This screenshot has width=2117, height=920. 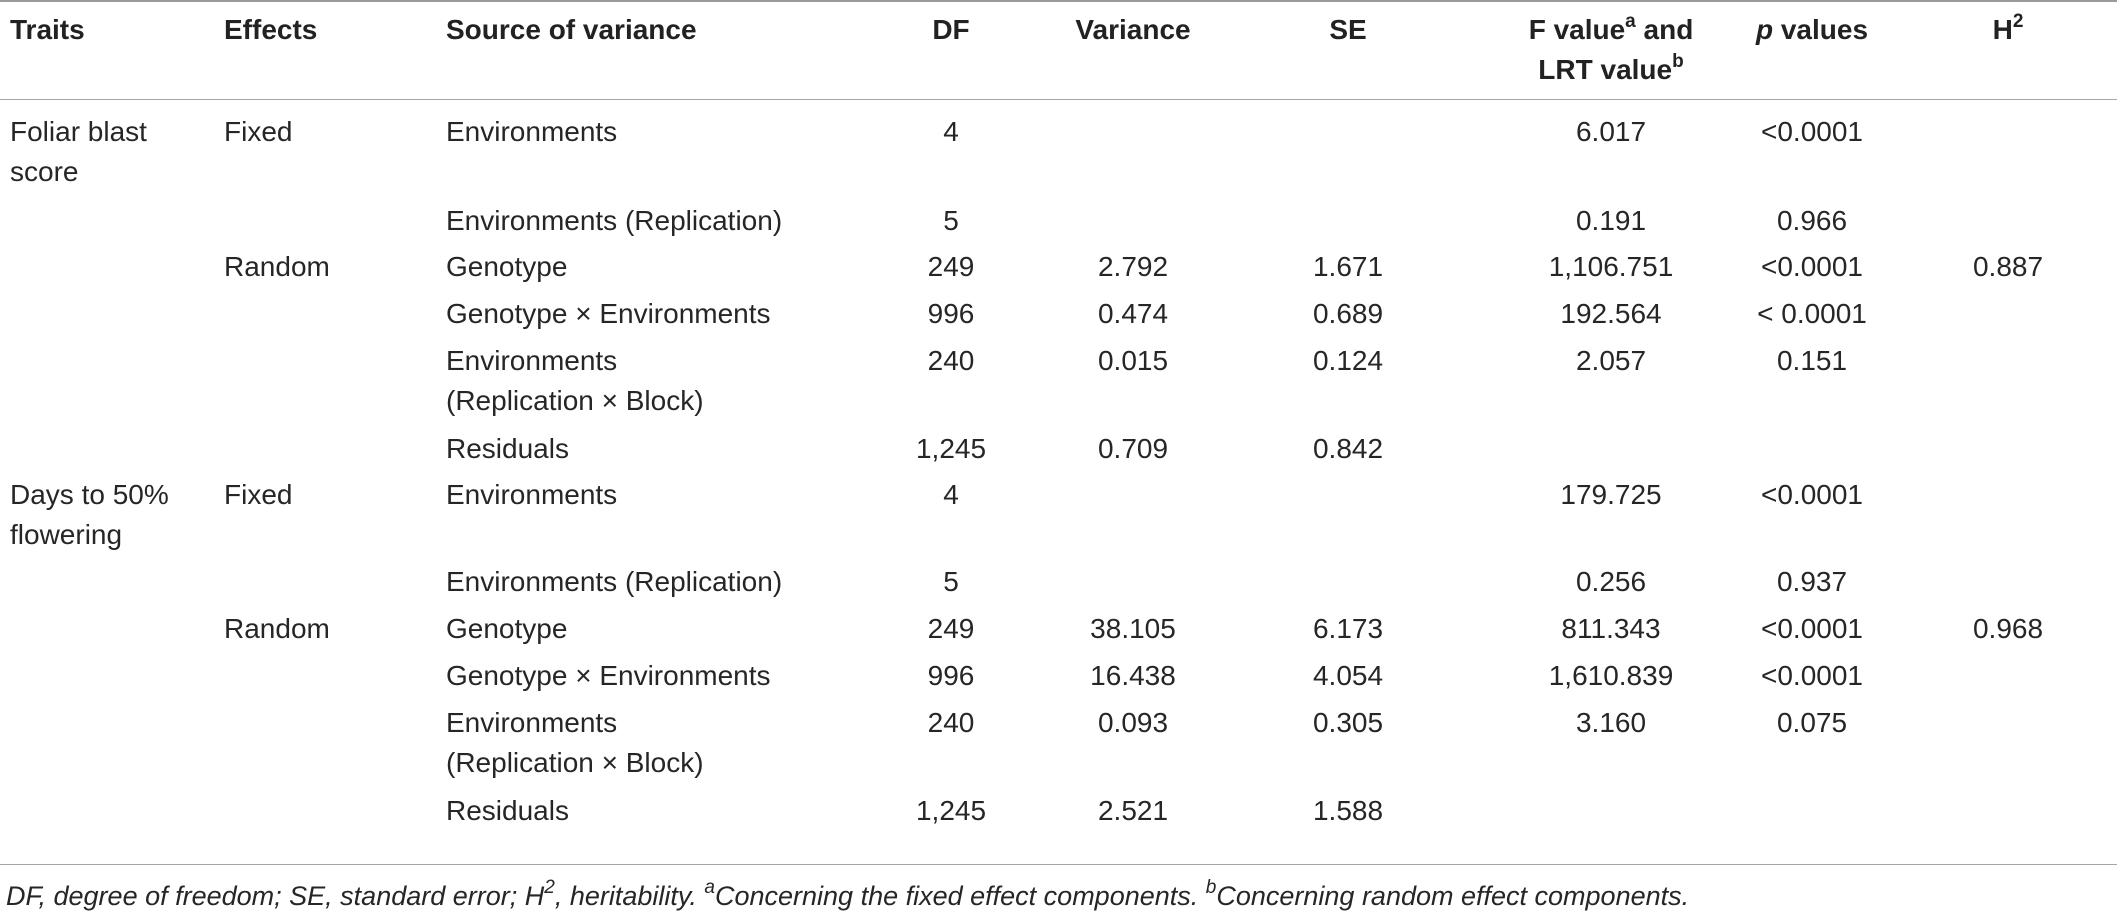 What do you see at coordinates (1133, 448) in the screenshot?
I see `cell-variance: 0.709` at bounding box center [1133, 448].